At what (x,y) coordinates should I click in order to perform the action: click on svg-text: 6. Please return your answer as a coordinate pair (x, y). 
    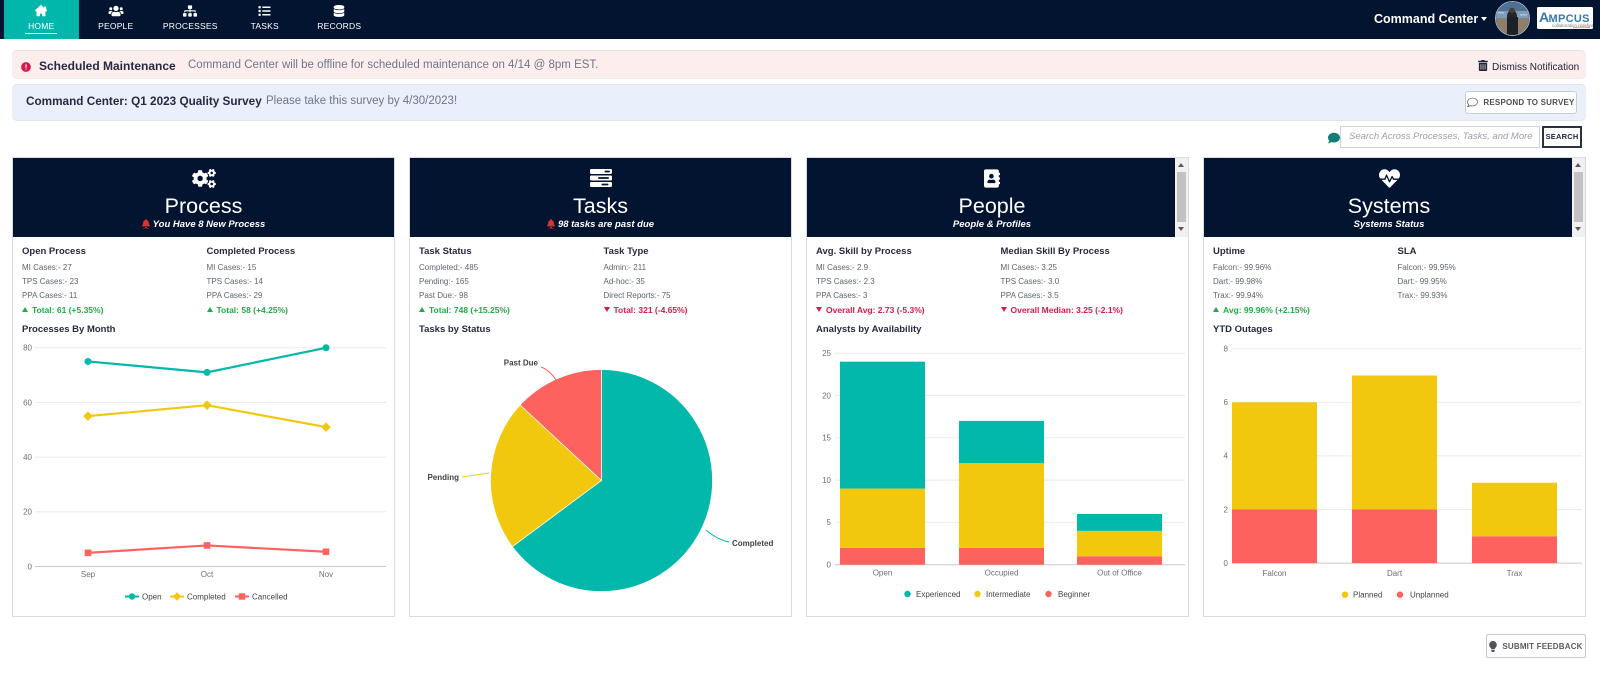
    Looking at the image, I should click on (1226, 402).